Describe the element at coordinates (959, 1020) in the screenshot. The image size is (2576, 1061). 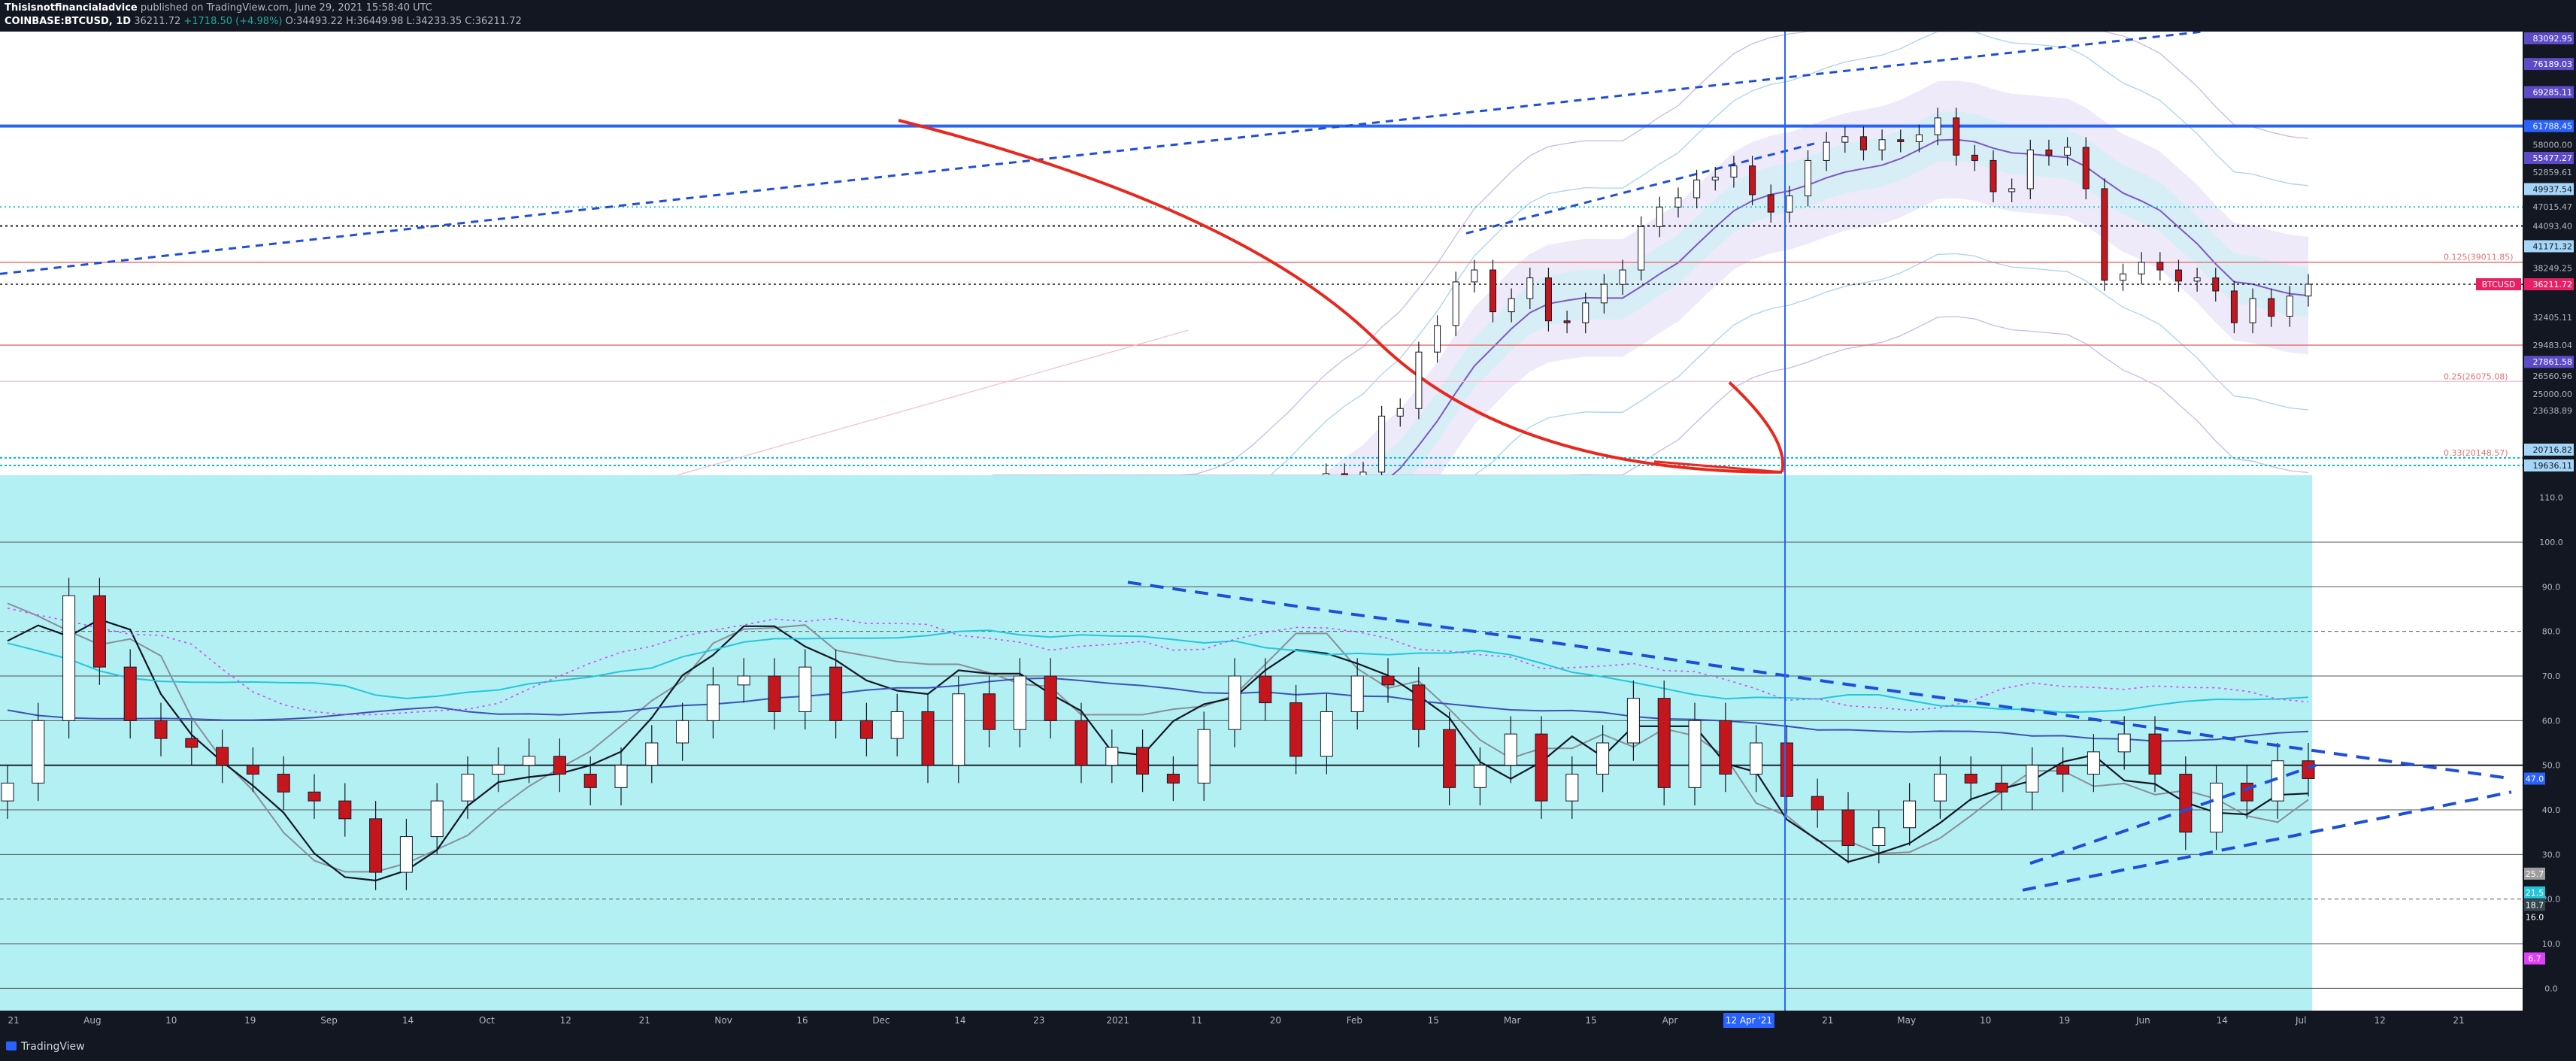
I see `time-tick-label: 14` at that location.